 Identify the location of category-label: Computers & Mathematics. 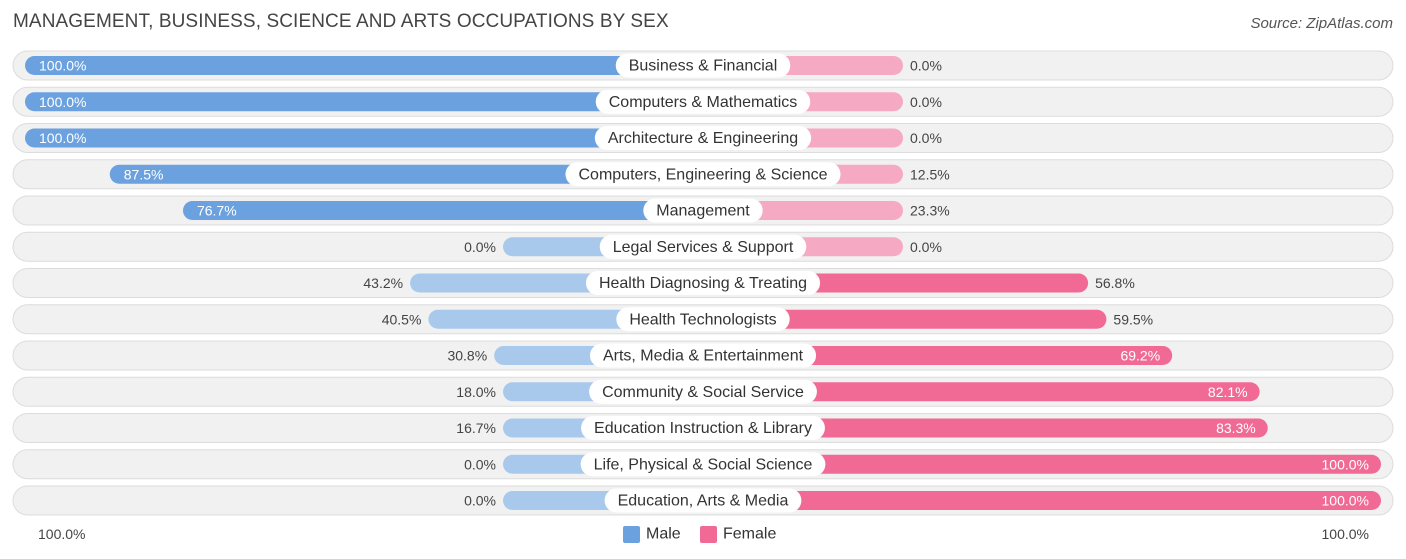
(703, 102).